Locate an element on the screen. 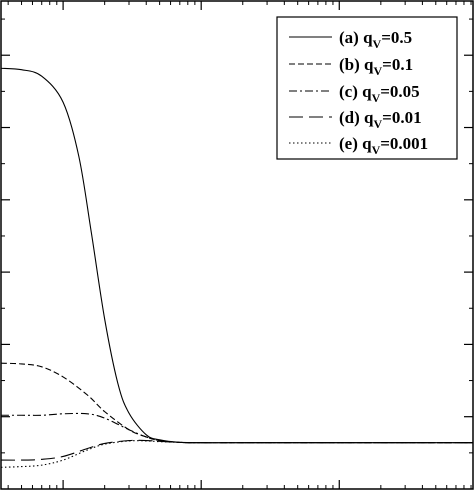 The image size is (474, 490). legend-item-a: (a) qV=0.5 is located at coordinates (350, 39).